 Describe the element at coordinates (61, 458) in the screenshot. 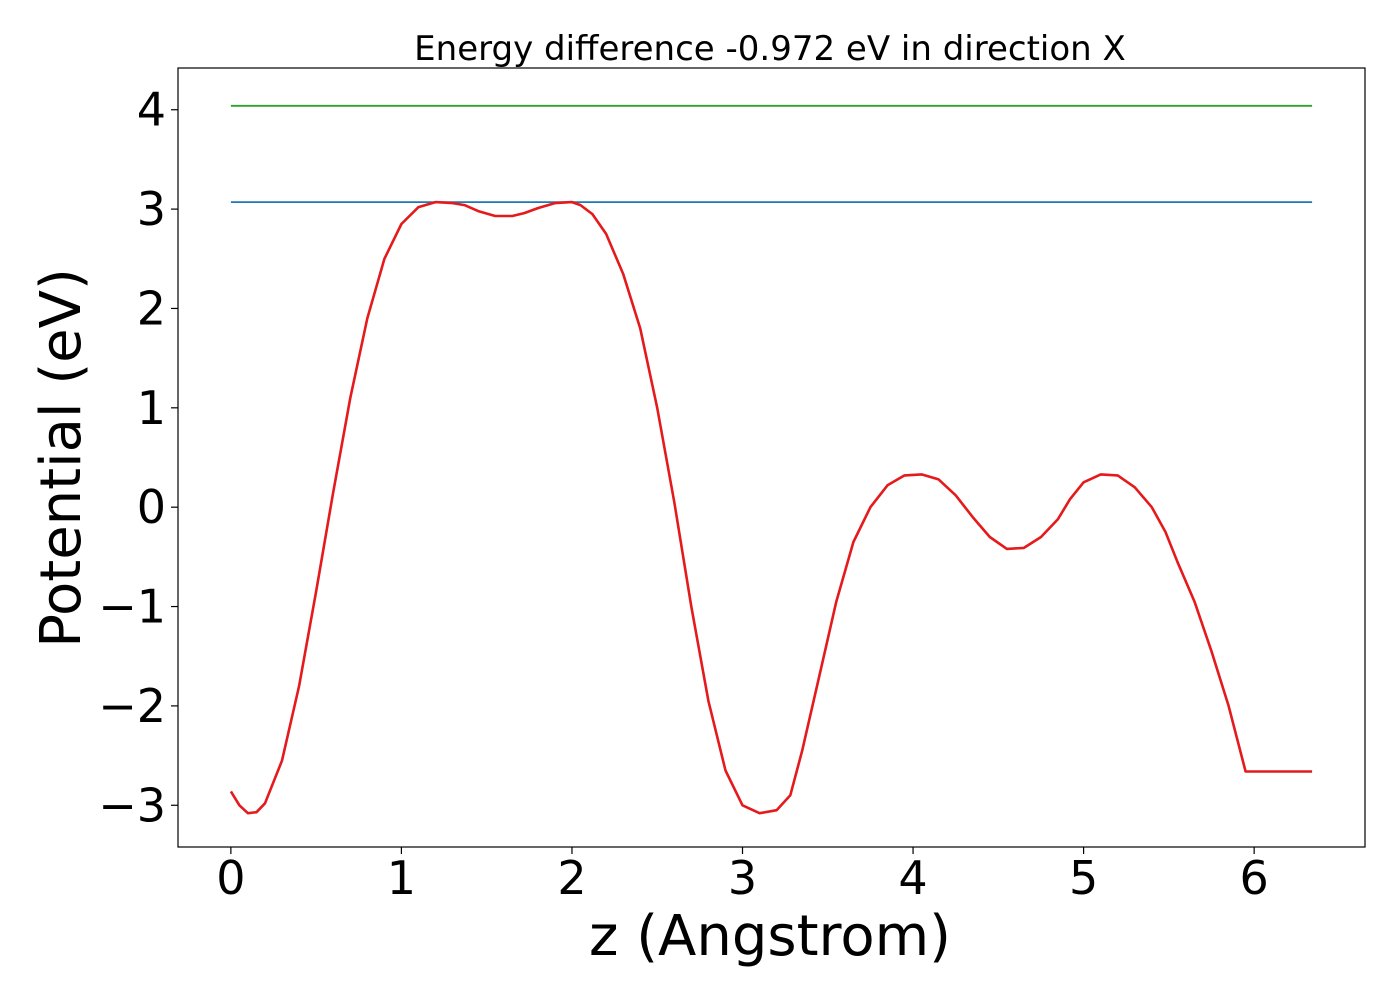

I see `y-axis-label: Potential (eV)` at that location.